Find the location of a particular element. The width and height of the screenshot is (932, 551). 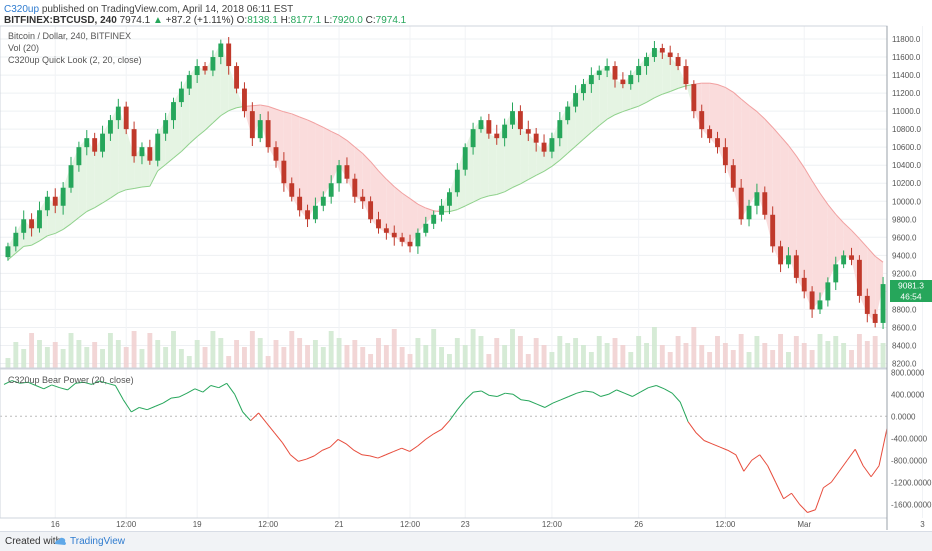

tradingview-brand-link: TradingView is located at coordinates (97, 541).